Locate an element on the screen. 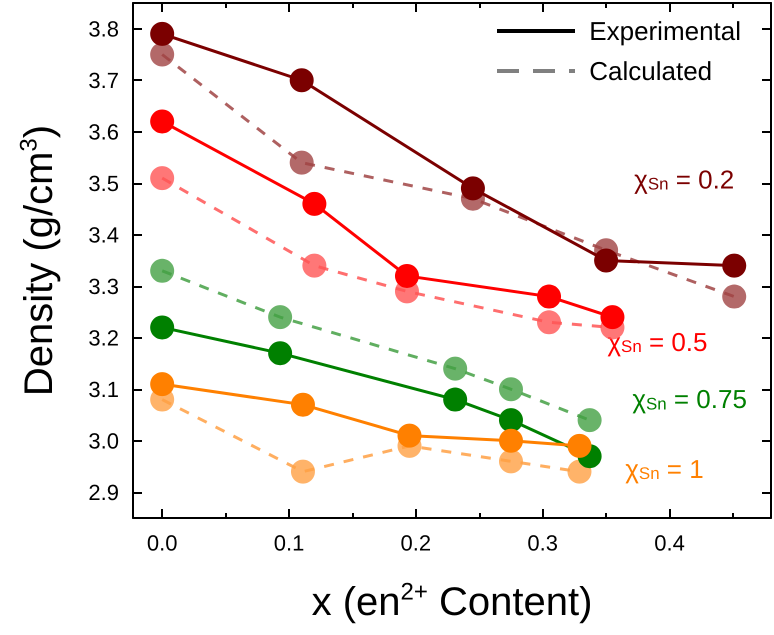 This screenshot has height=635, width=774. y-tick-label: 2.9 is located at coordinates (103, 492).